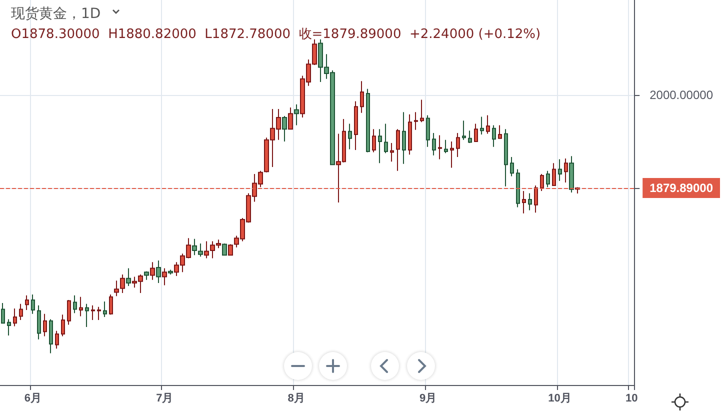 The image size is (723, 416). I want to click on x-tick-label: 10月, so click(560, 398).